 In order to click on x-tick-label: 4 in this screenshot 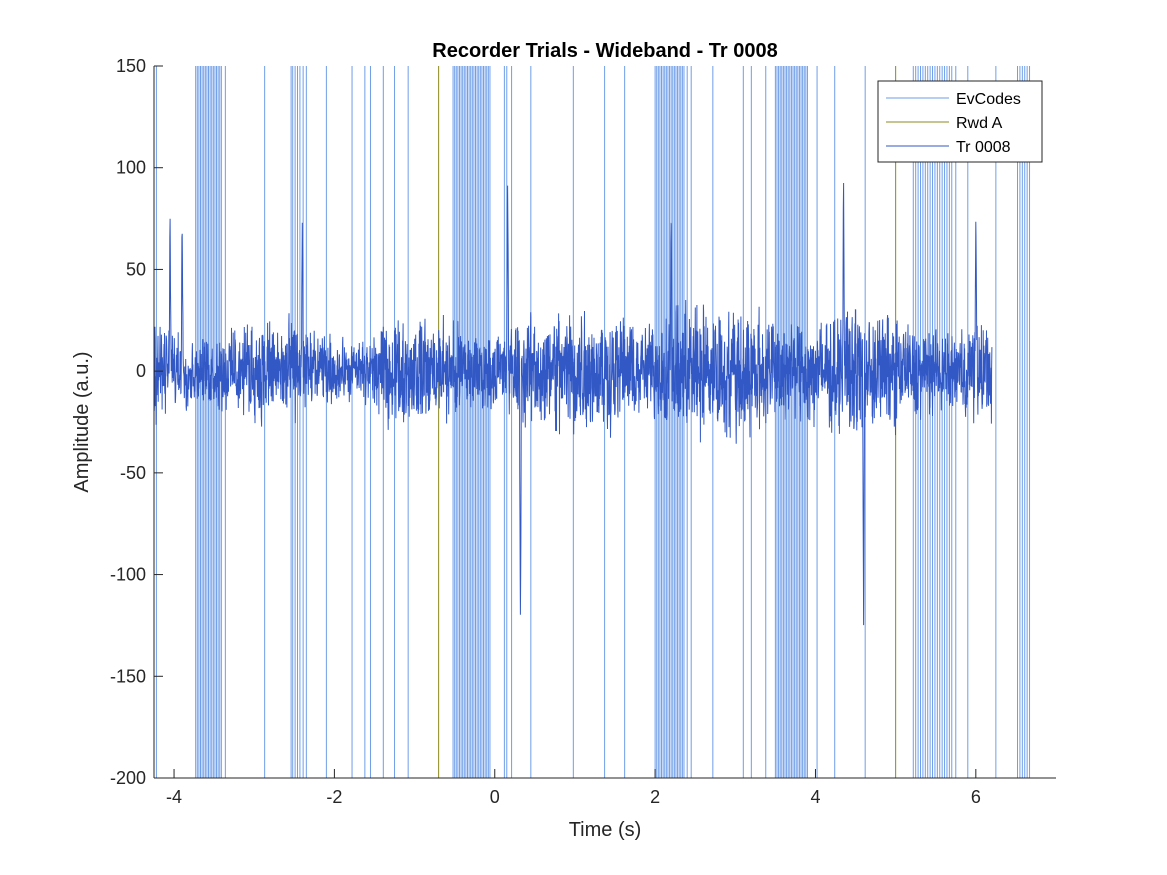, I will do `click(815, 797)`.